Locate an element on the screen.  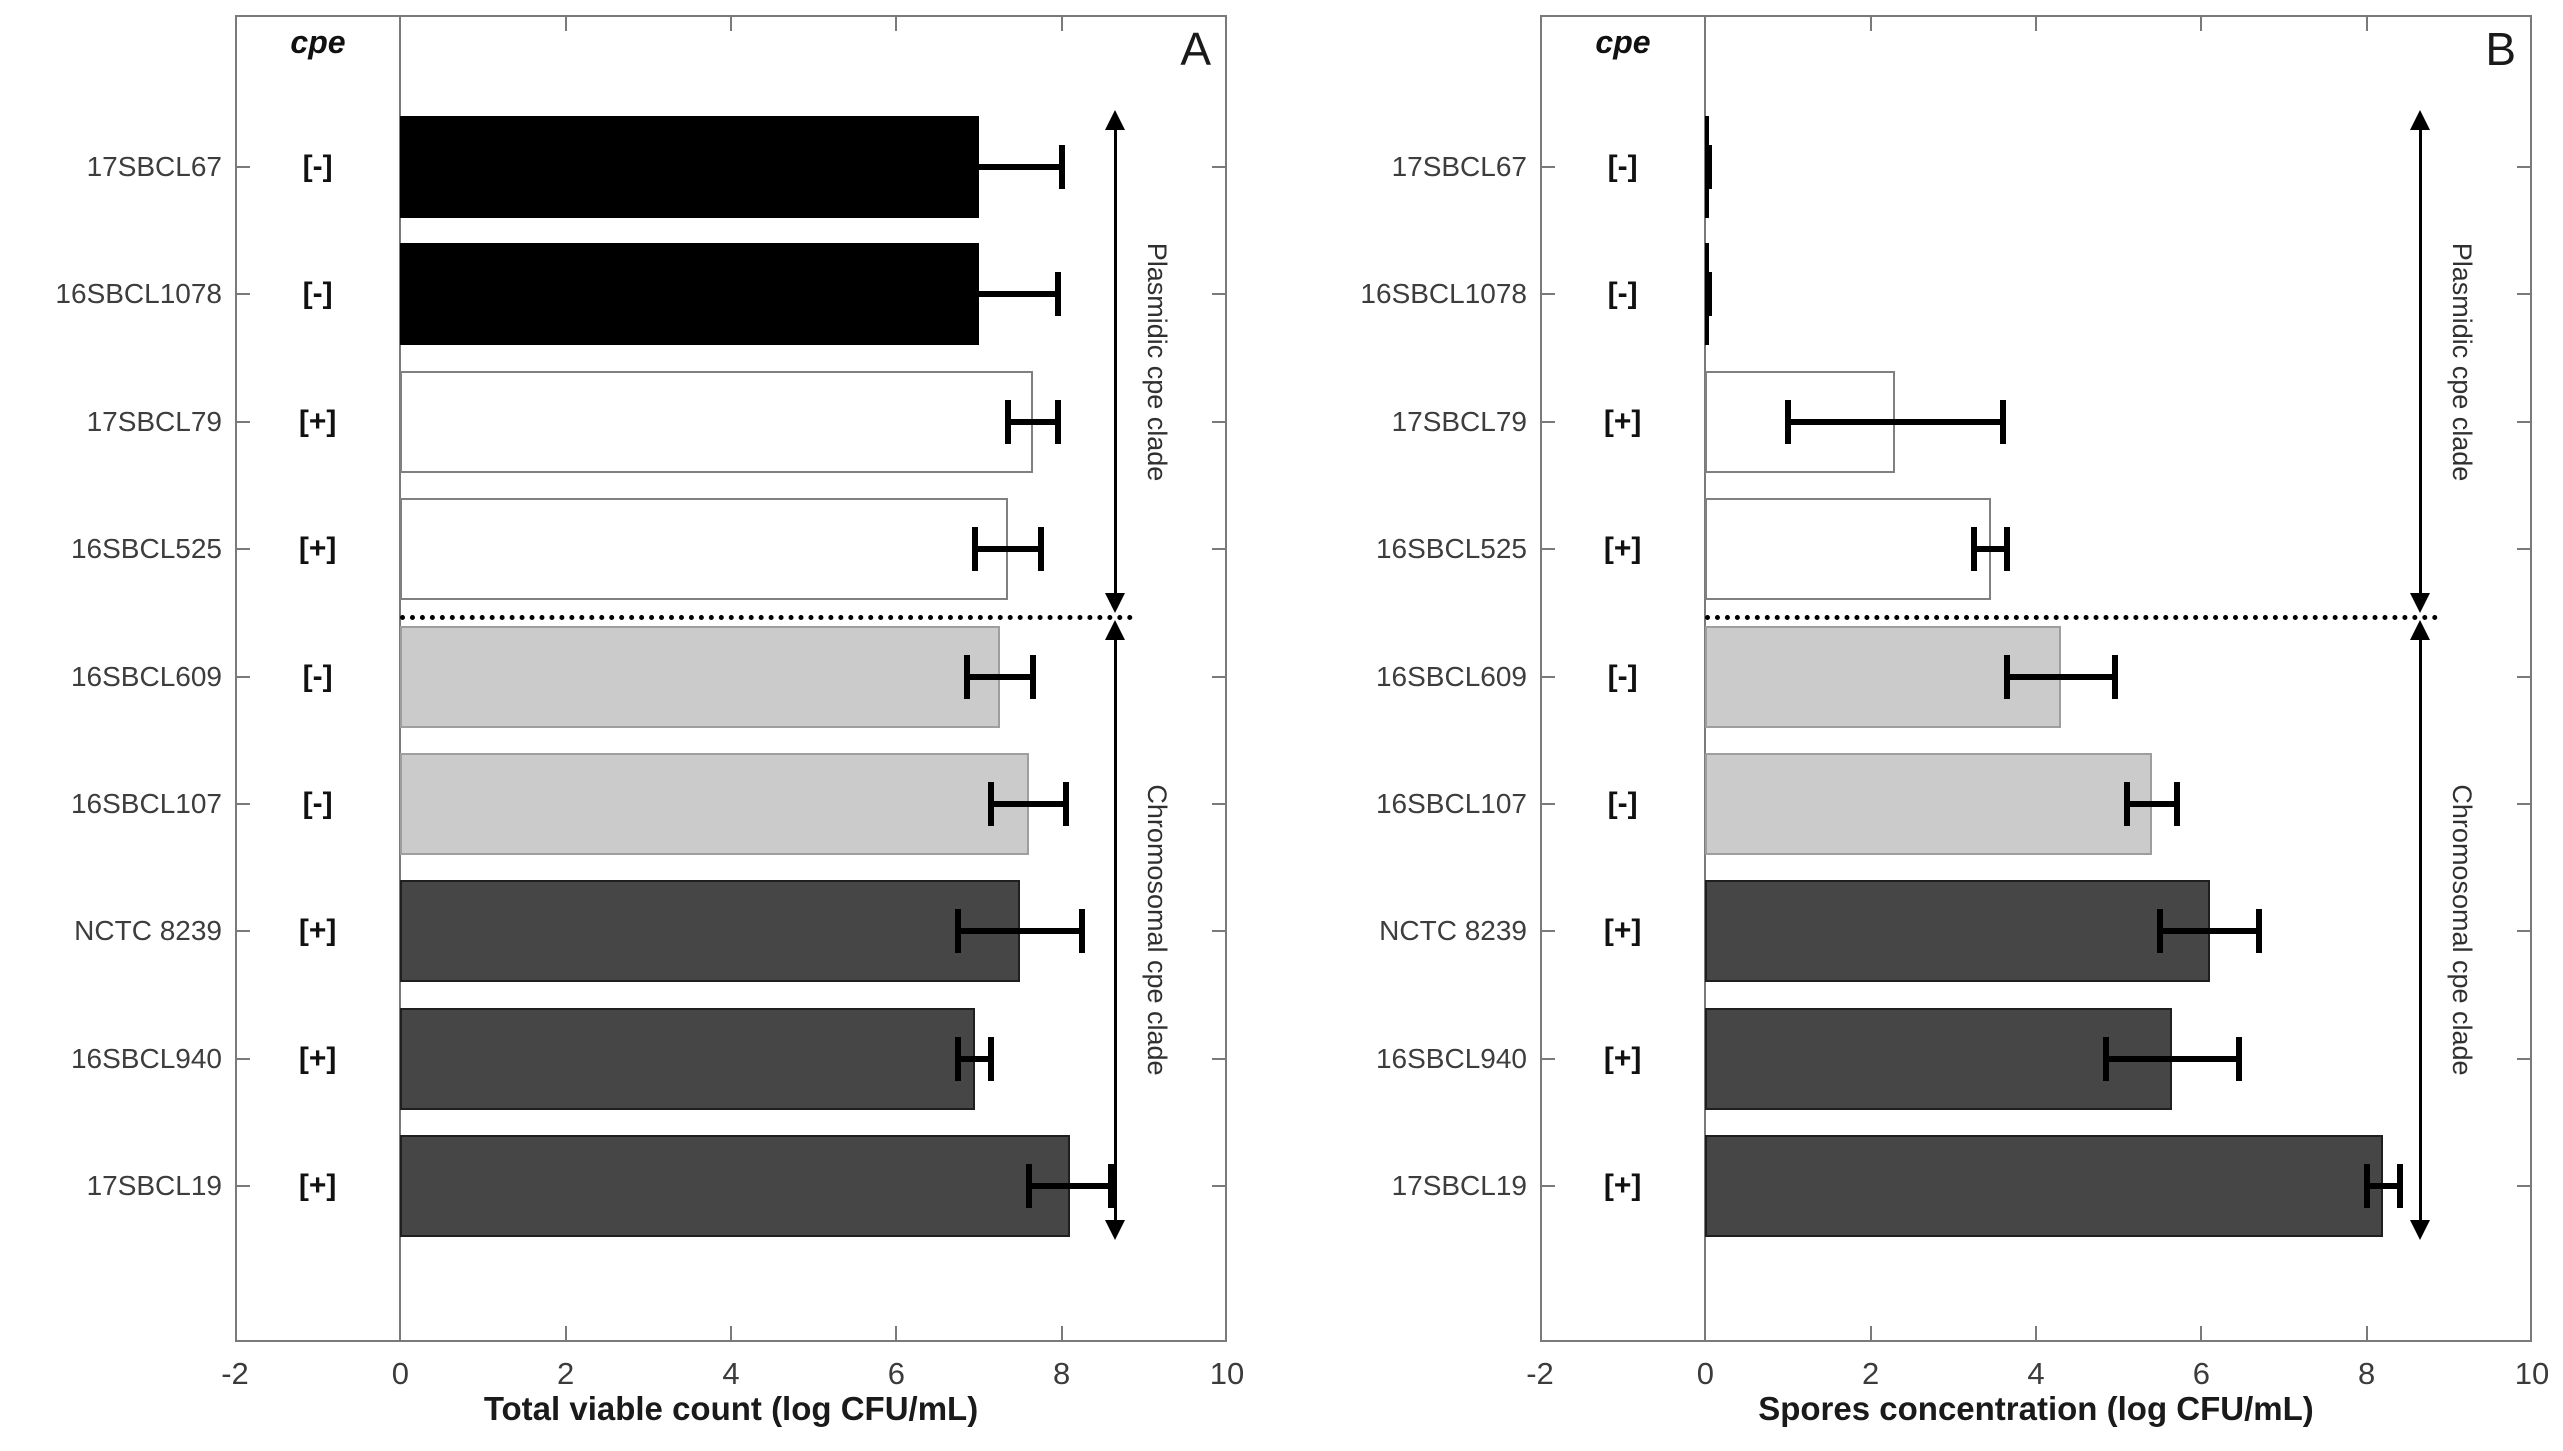
strain-label: 17SBCL19 is located at coordinates (1459, 1186).